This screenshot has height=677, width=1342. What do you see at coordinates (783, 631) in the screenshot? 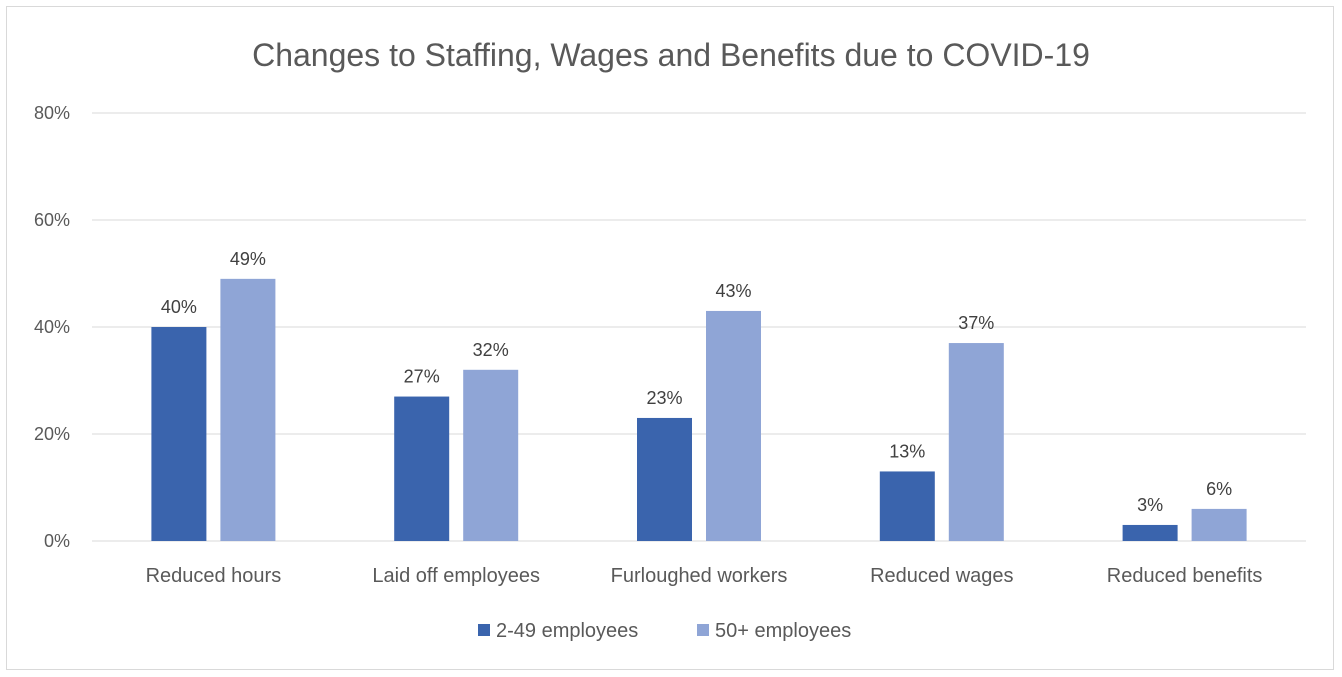
I see `legend-label: 50+ employees` at bounding box center [783, 631].